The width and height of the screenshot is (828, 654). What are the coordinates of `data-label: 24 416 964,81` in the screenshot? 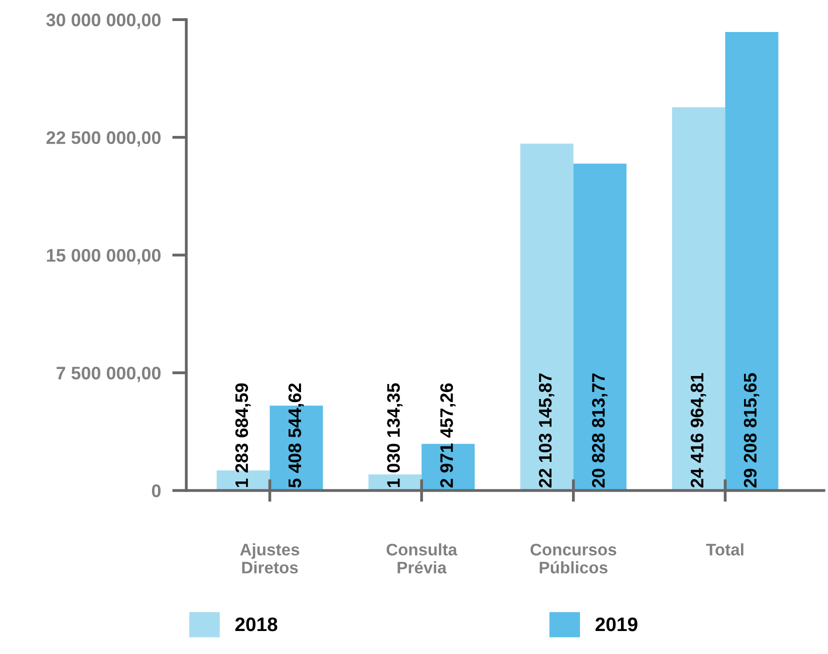 It's located at (698, 430).